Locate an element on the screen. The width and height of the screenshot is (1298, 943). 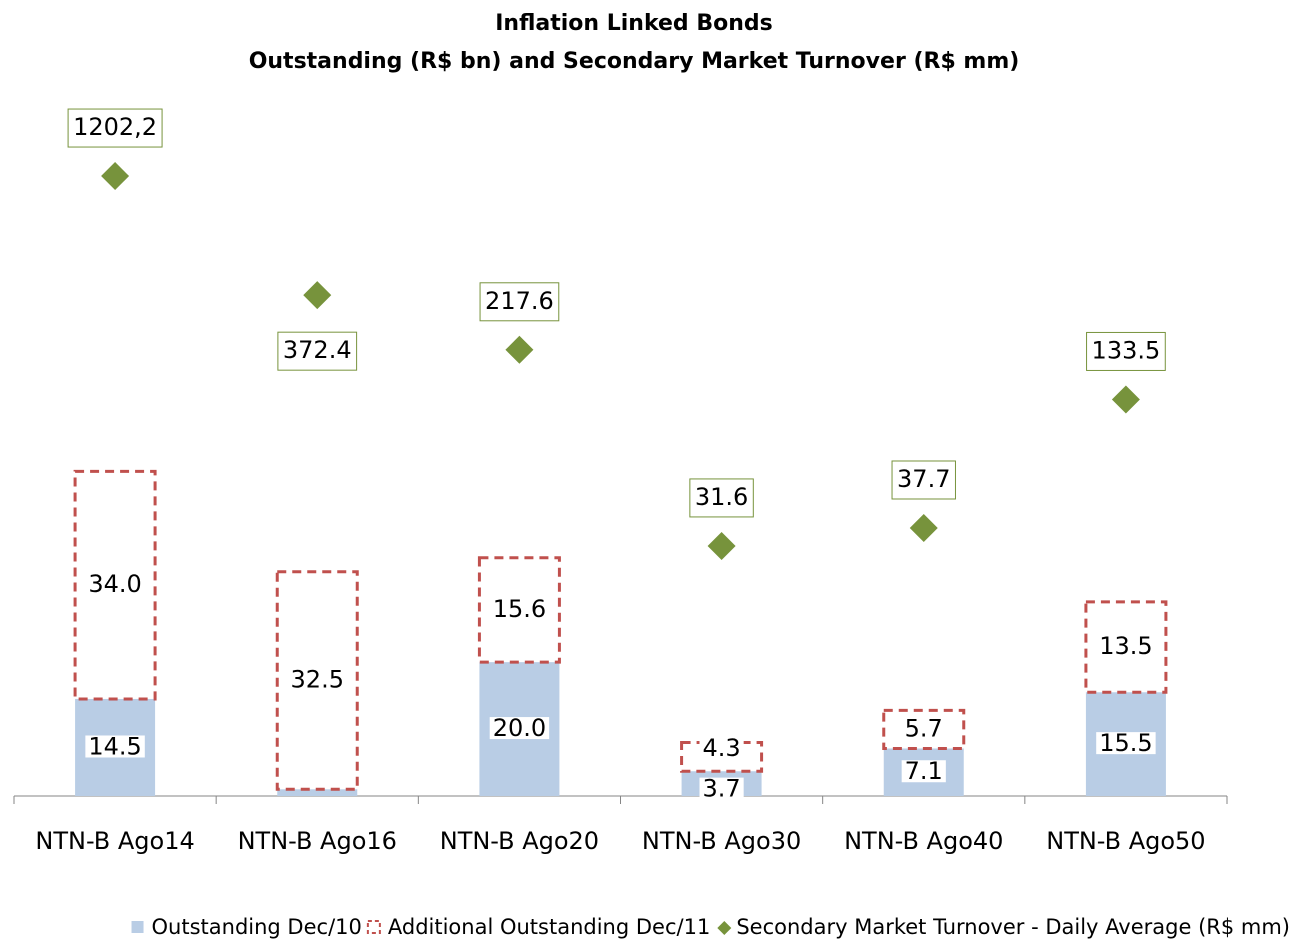
data-label: 14.5 is located at coordinates (114, 746).